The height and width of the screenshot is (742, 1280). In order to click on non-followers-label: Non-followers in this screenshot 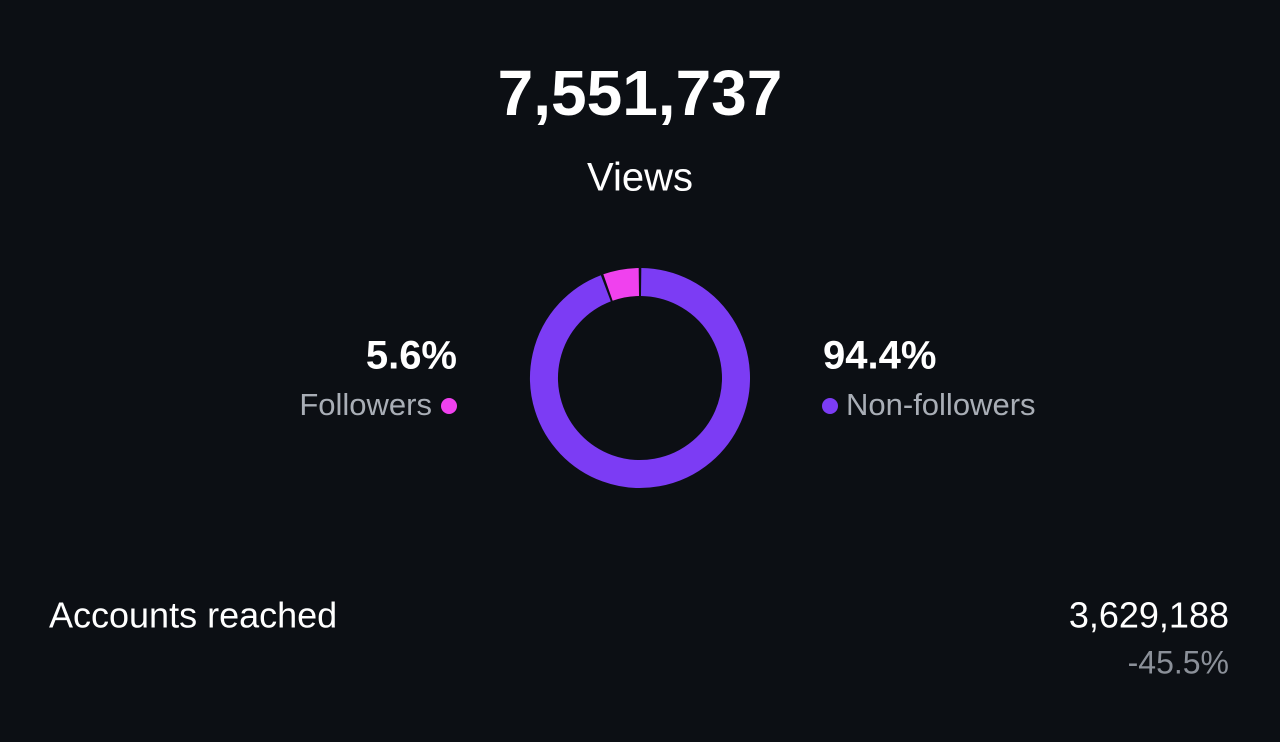, I will do `click(941, 404)`.